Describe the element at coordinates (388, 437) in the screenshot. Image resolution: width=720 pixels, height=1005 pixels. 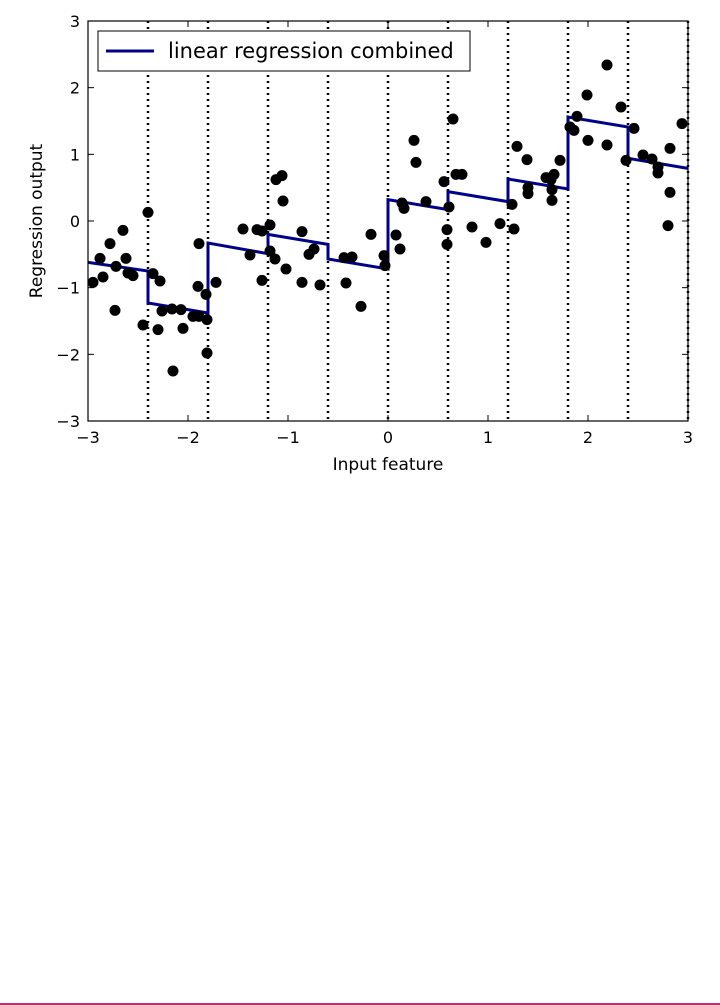
I see `x-tick-label: 0` at that location.